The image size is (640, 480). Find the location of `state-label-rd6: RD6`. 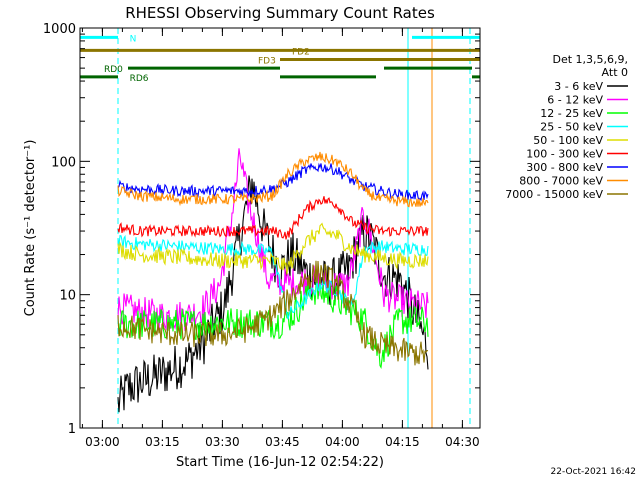

state-label-rd6: RD6 is located at coordinates (139, 79).